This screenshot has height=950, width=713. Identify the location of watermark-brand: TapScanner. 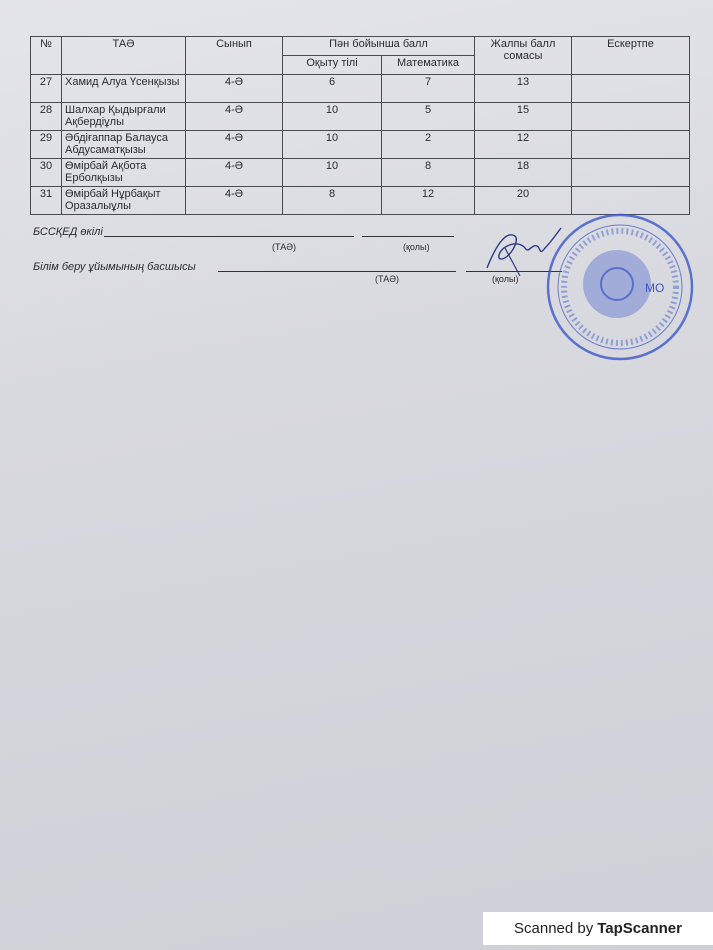
(639, 928).